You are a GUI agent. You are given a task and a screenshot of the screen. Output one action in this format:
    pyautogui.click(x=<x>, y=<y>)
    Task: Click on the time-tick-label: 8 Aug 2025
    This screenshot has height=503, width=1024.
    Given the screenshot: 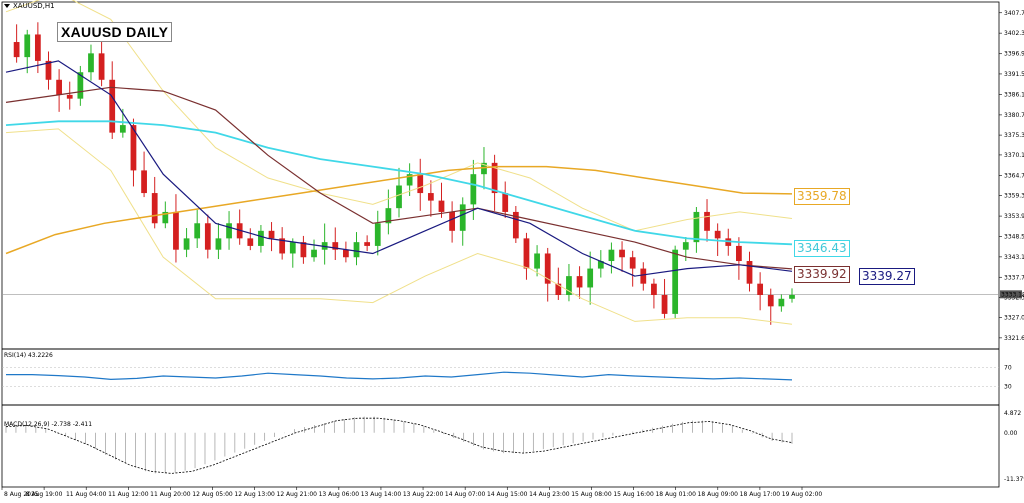 What is the action you would take?
    pyautogui.click(x=21, y=494)
    